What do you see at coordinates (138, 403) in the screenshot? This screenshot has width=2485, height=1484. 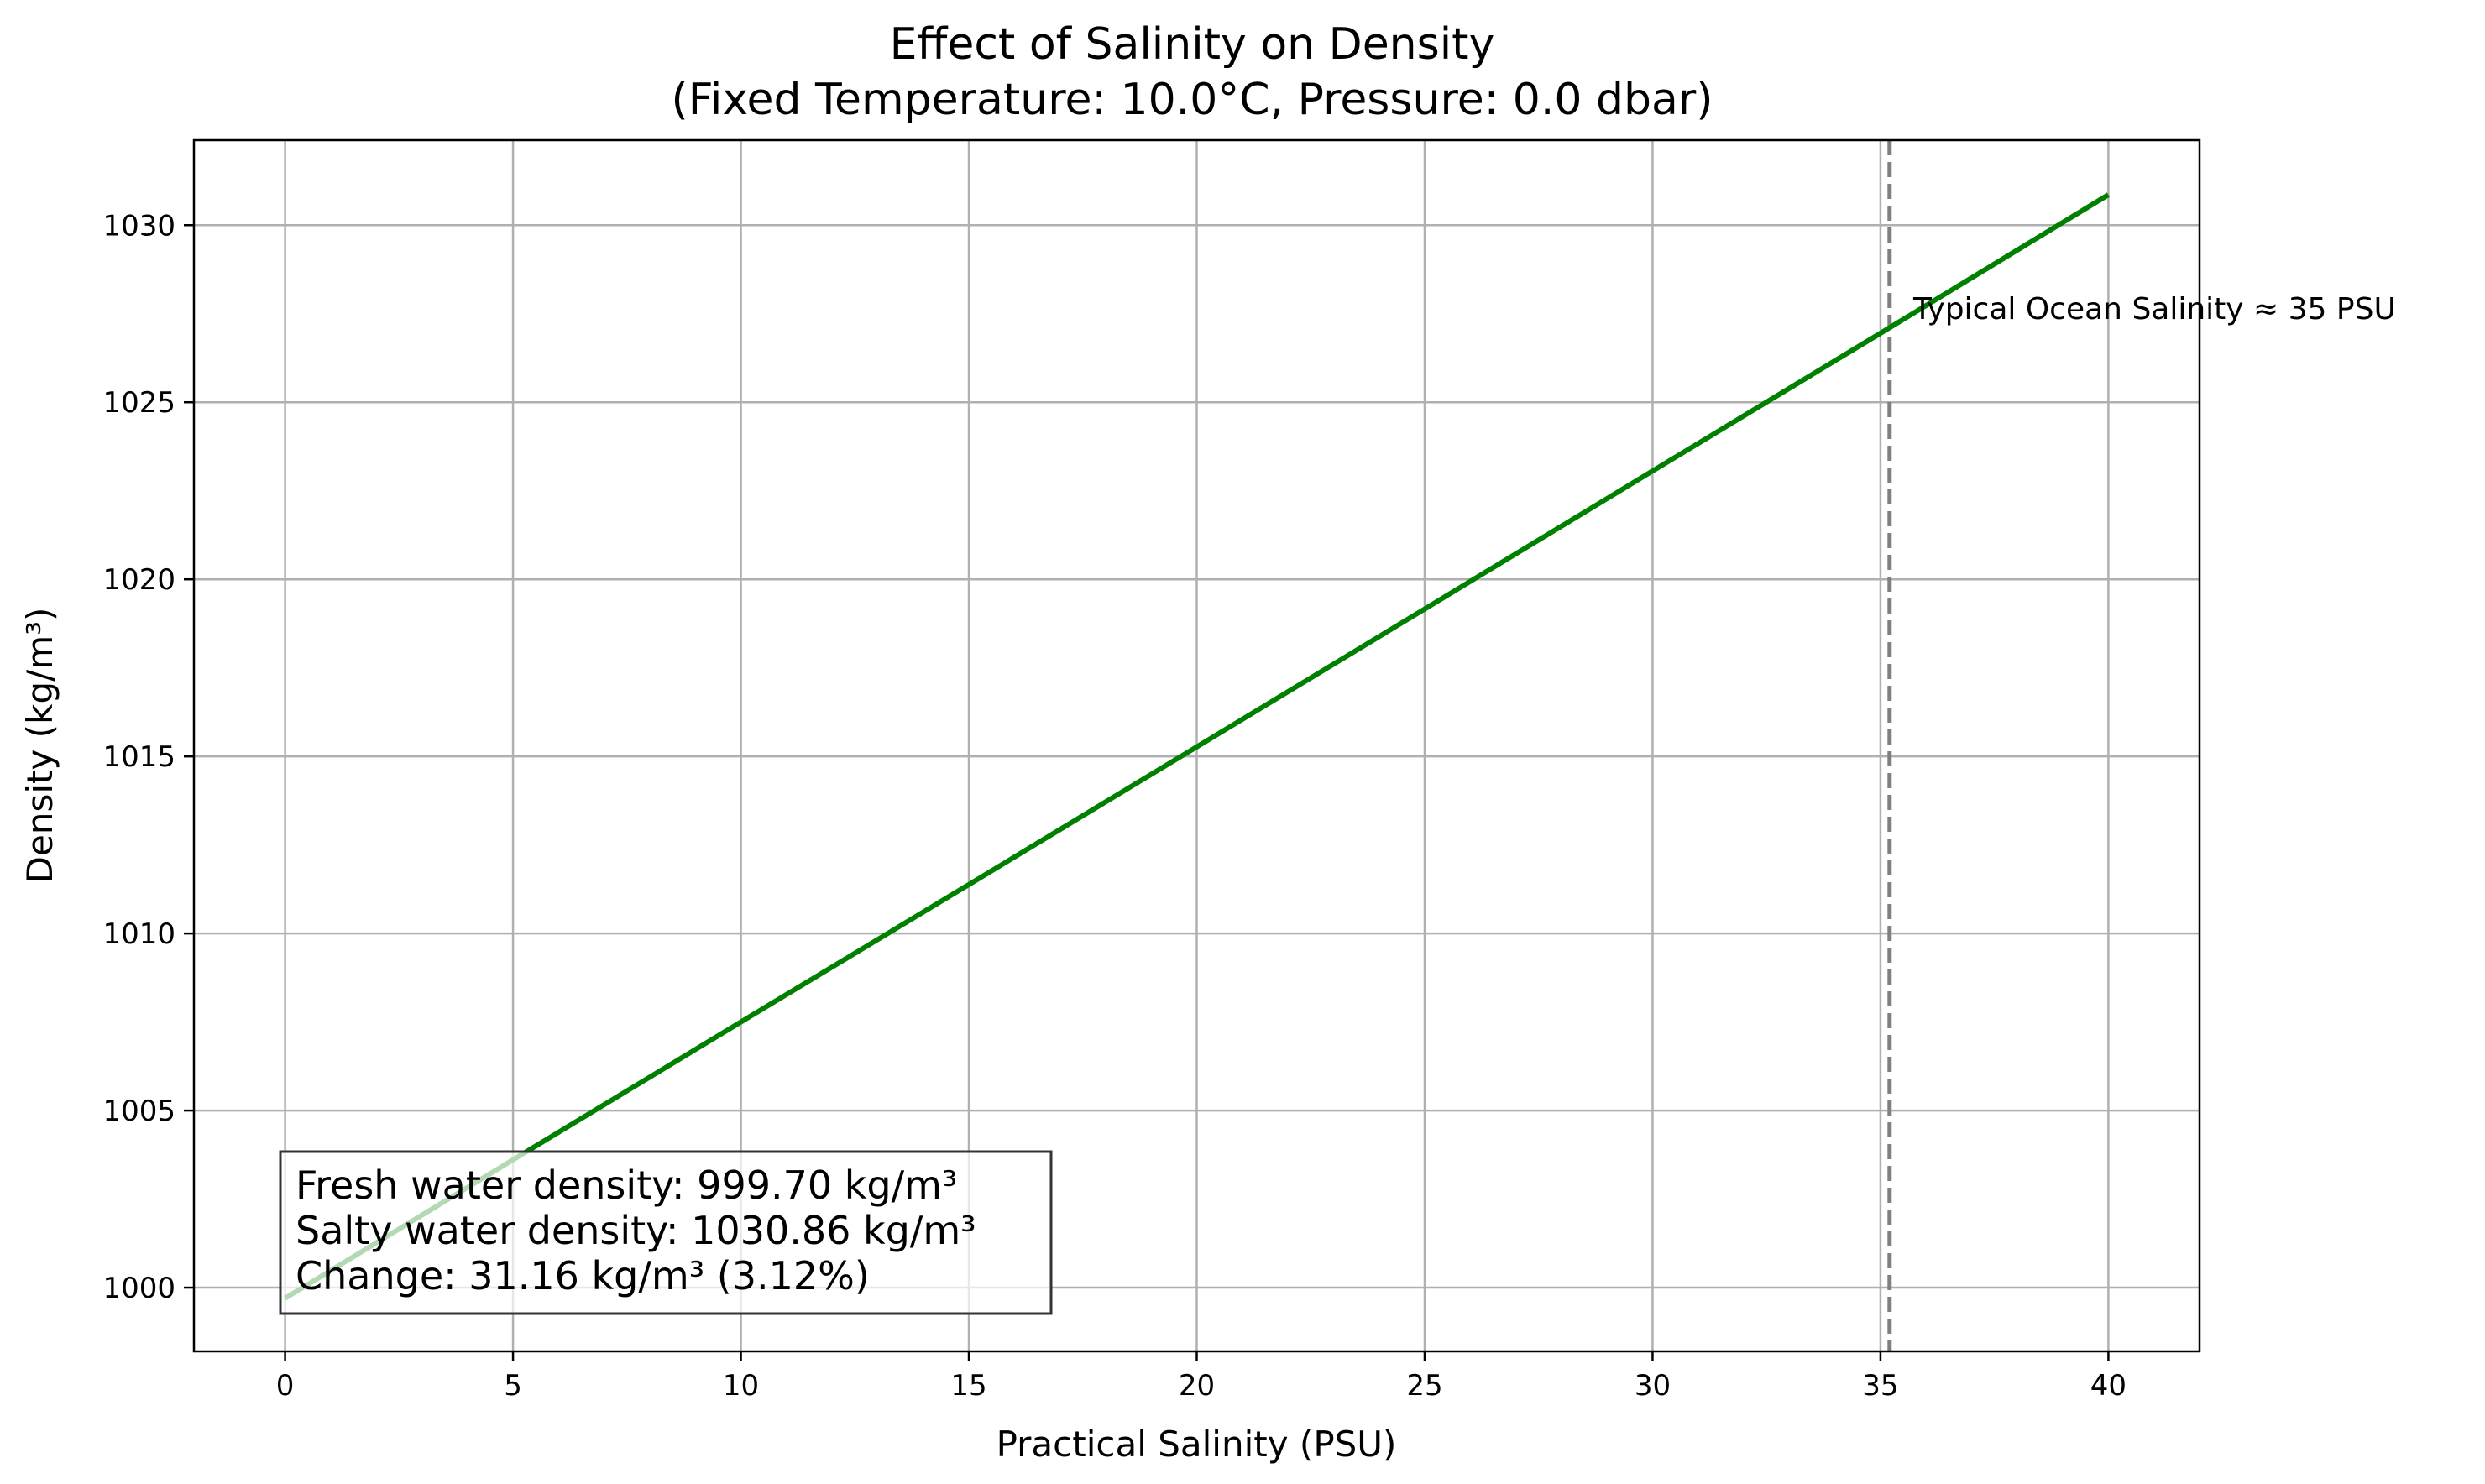 I see `y-tick-label: 1025` at bounding box center [138, 403].